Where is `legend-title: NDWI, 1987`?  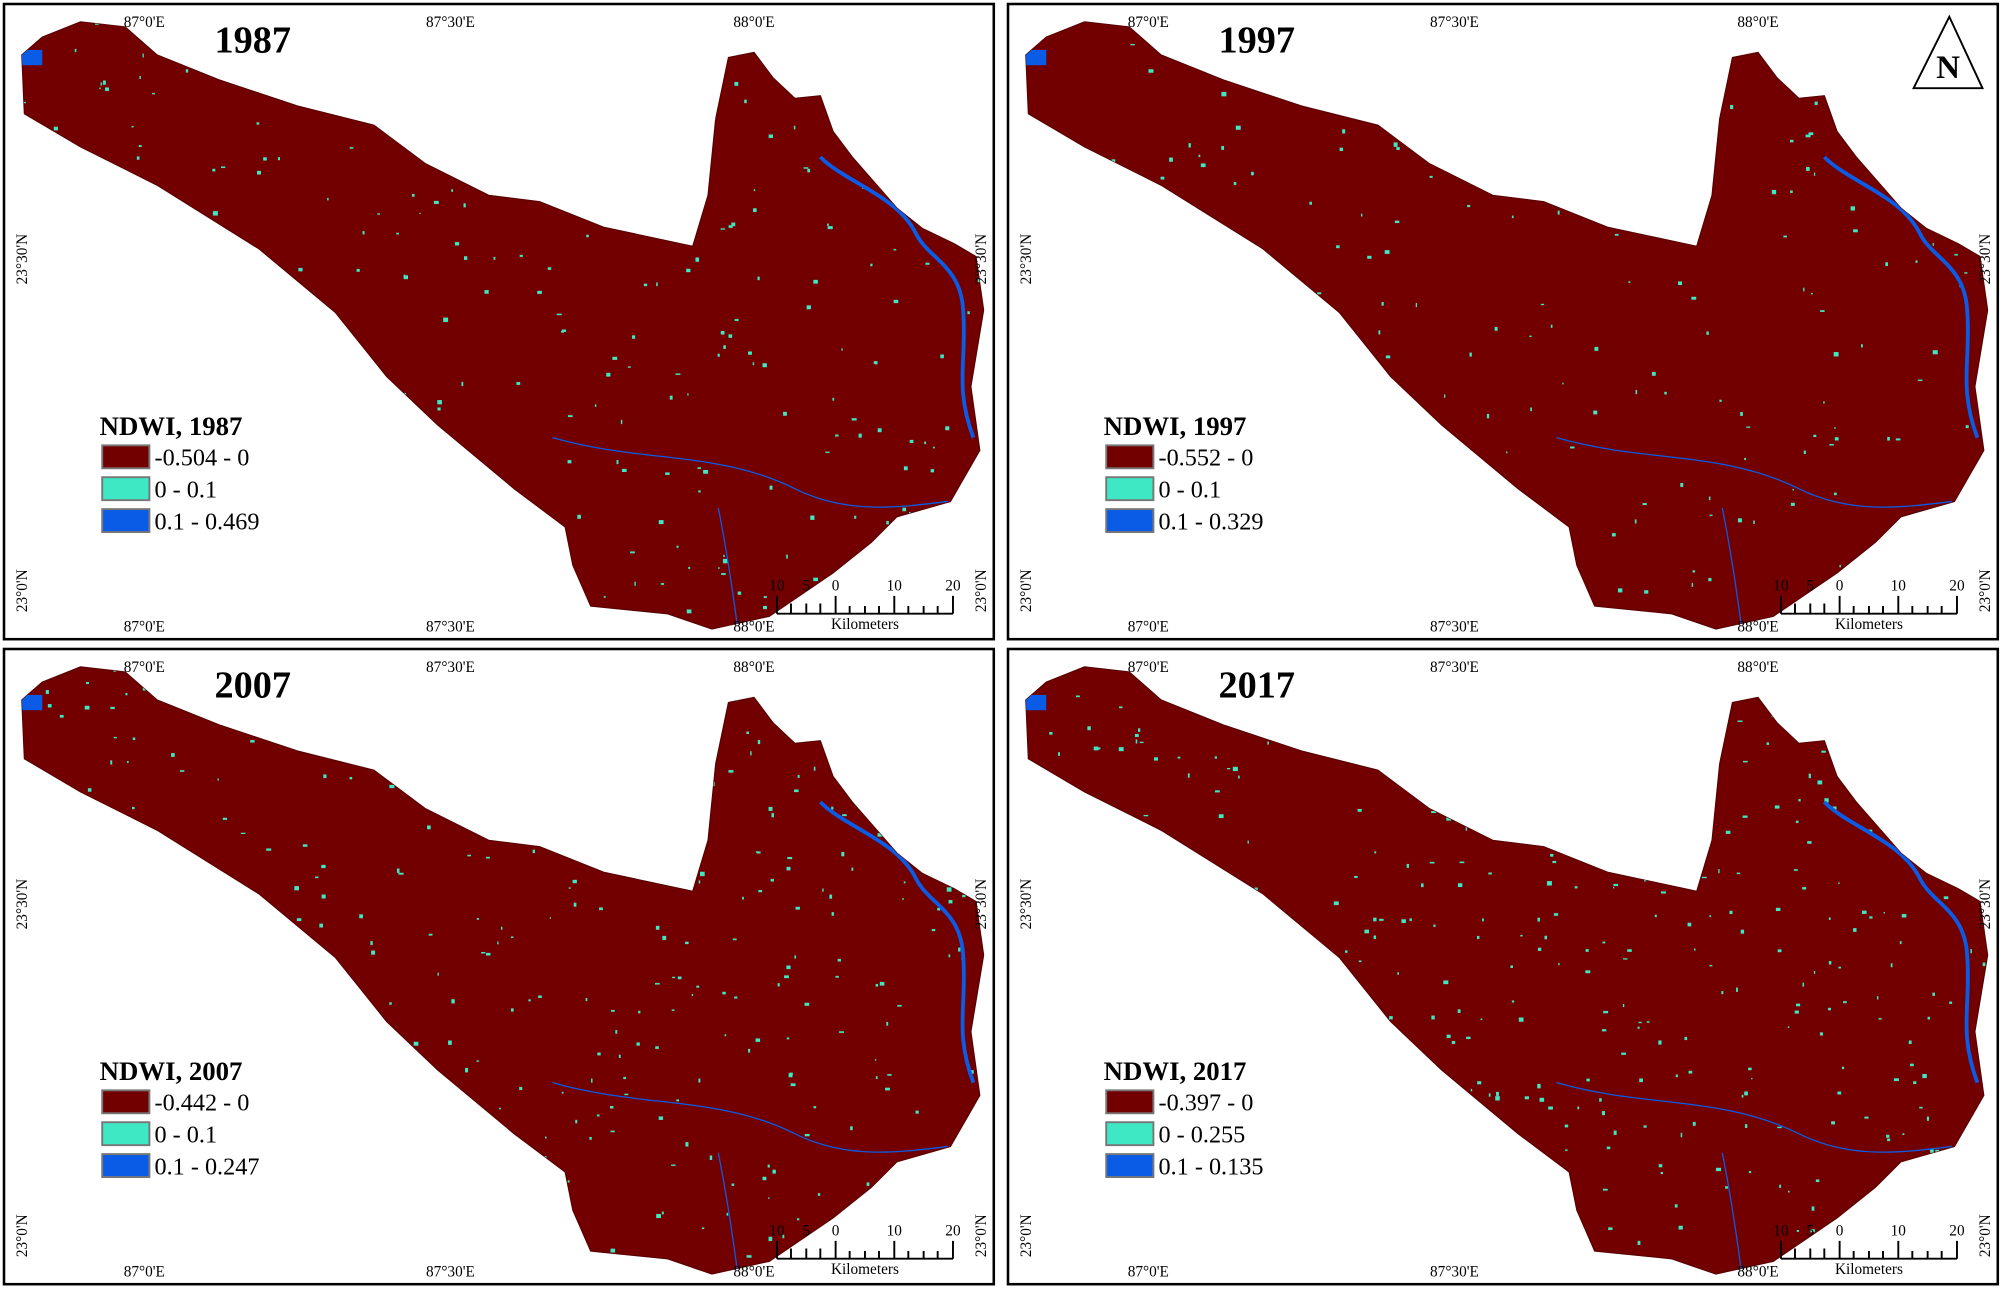
legend-title: NDWI, 1987 is located at coordinates (171, 426).